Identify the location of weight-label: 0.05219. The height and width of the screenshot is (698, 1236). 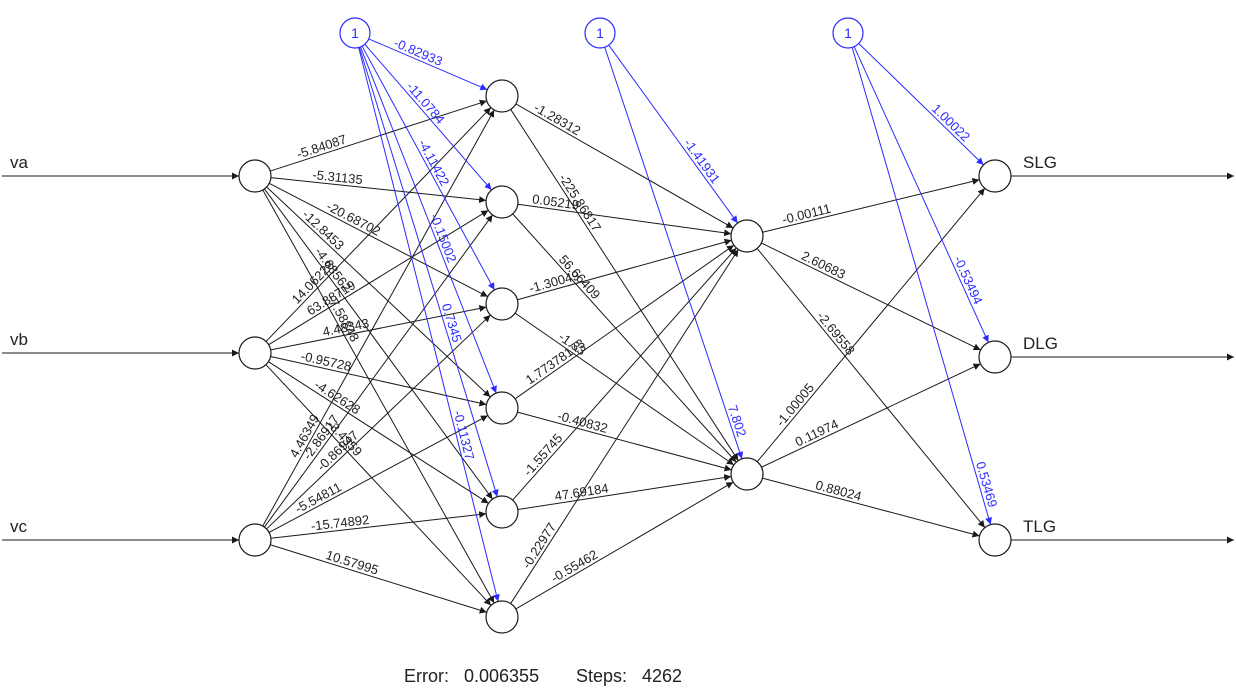
(555, 201).